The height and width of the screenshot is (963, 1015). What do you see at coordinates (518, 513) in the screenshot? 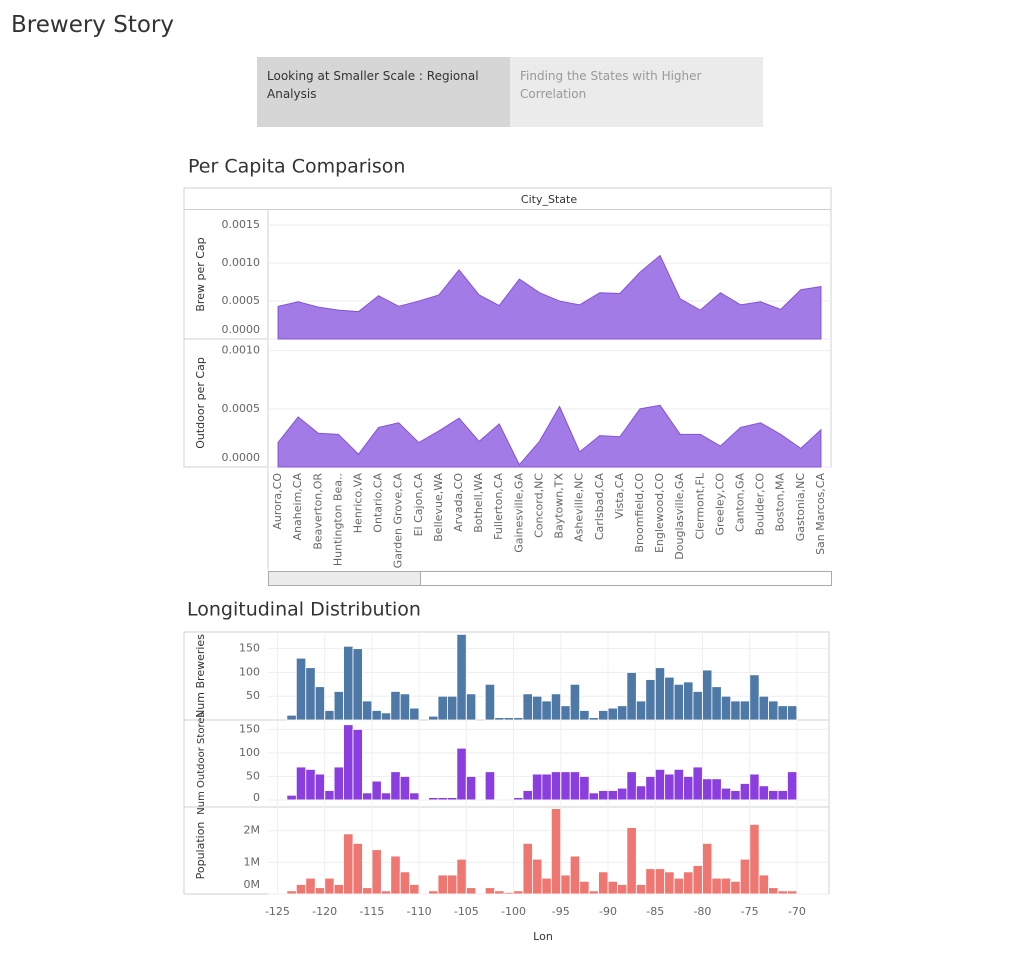
I see `x-tick-label: Gainesville,GA` at bounding box center [518, 513].